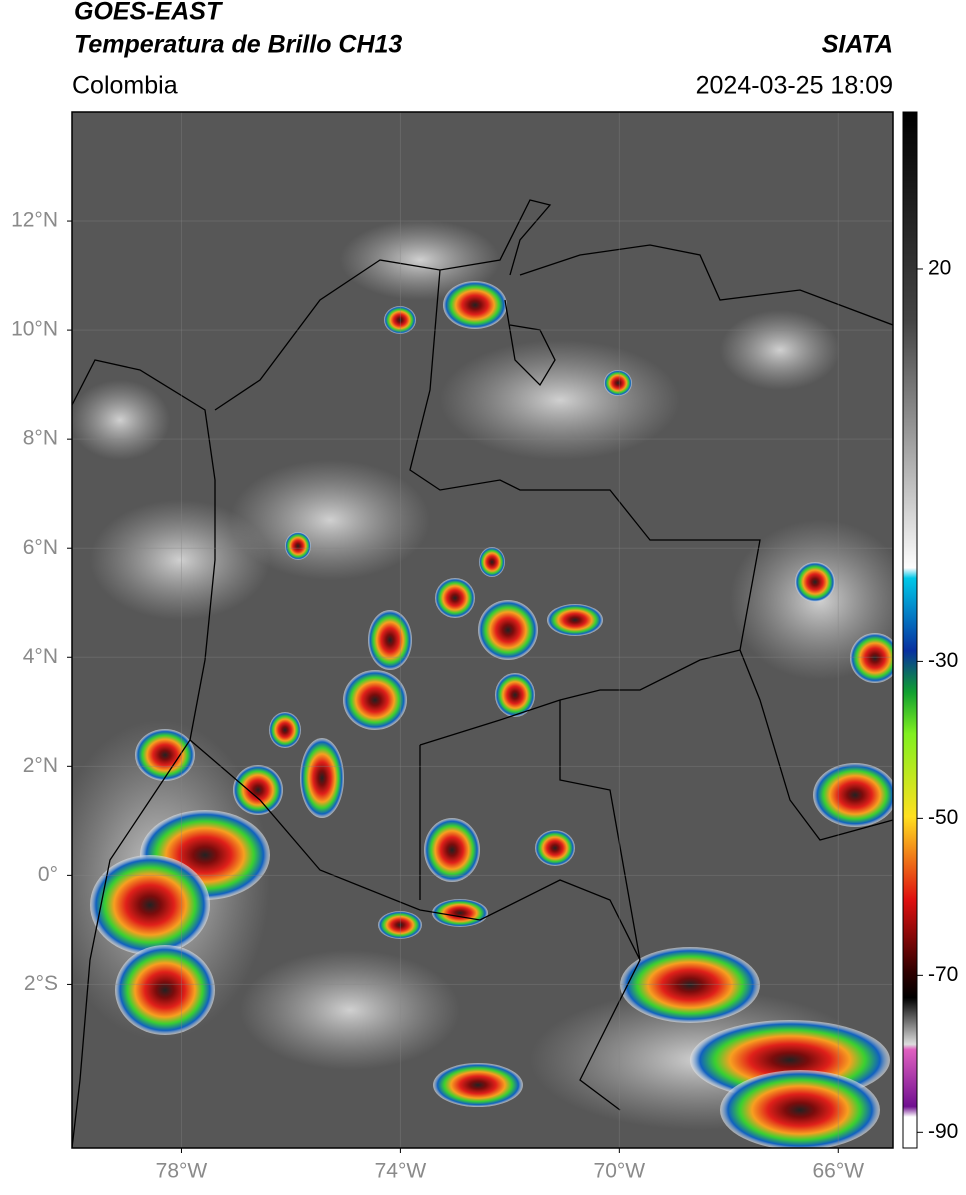  What do you see at coordinates (943, 817) in the screenshot?
I see `colorbar-tick-label: -50` at bounding box center [943, 817].